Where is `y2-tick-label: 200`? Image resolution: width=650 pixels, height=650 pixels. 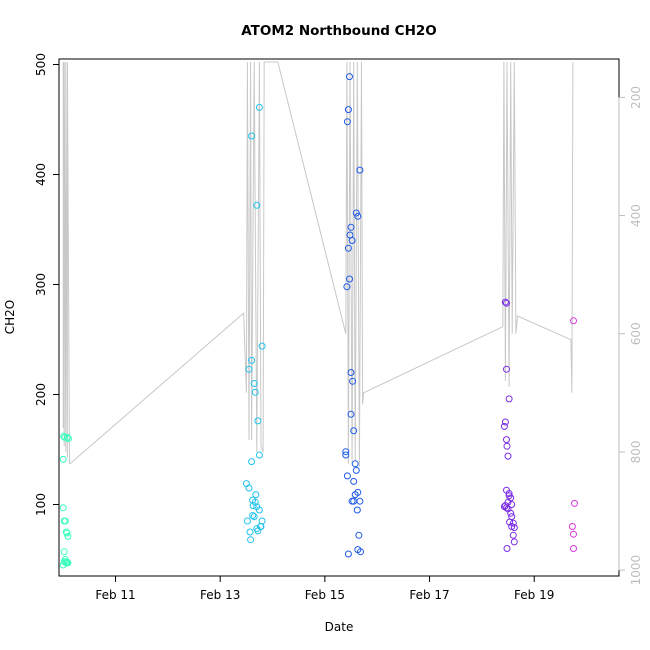 y2-tick-label: 200 is located at coordinates (636, 97).